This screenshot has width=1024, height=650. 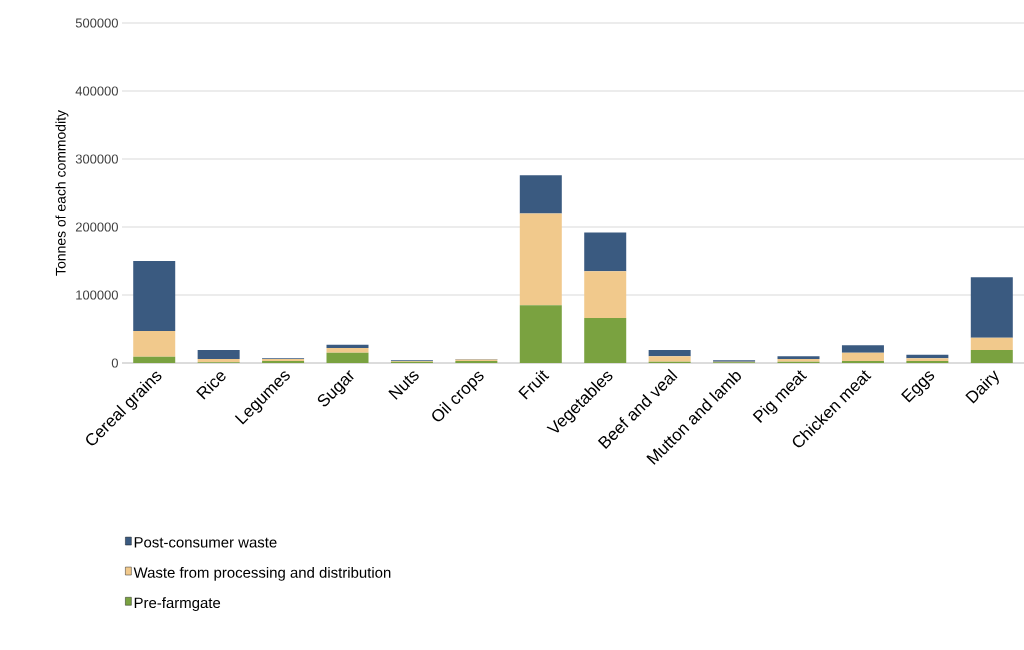 I want to click on y-tick-label: 0, so click(x=114, y=363).